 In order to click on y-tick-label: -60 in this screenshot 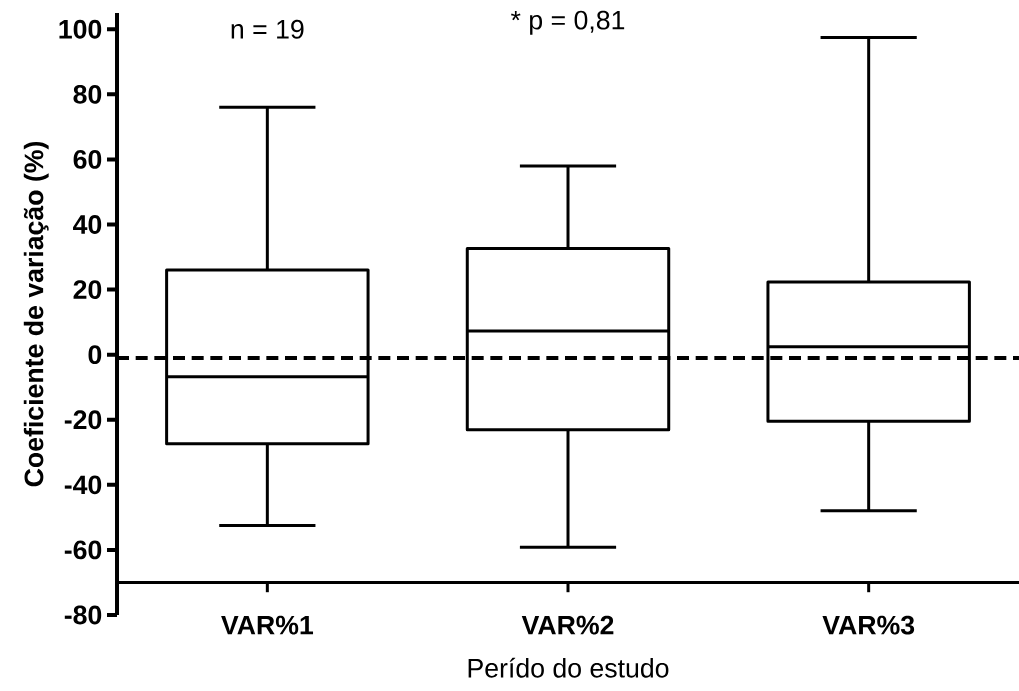, I will do `click(83, 550)`.